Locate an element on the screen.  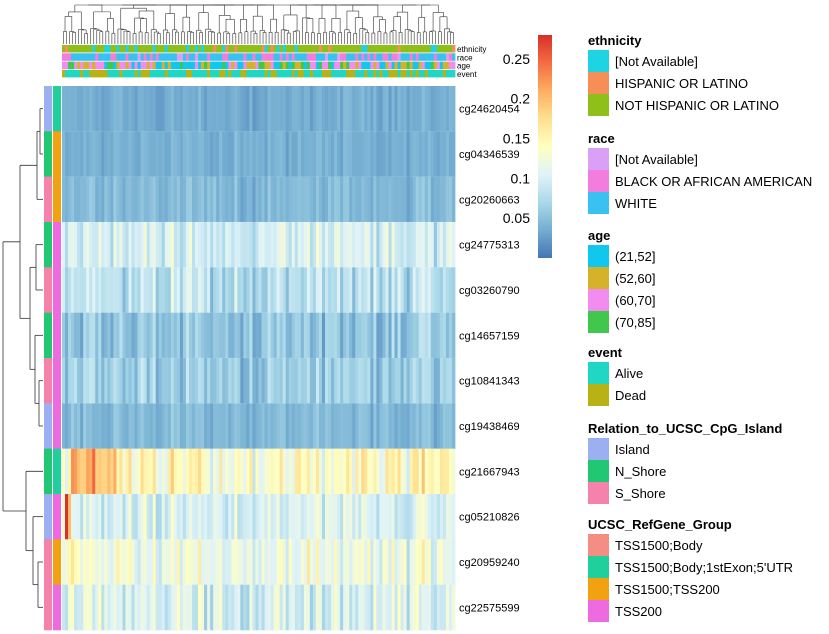
row-annotation-cpg-island is located at coordinates (48, 290).